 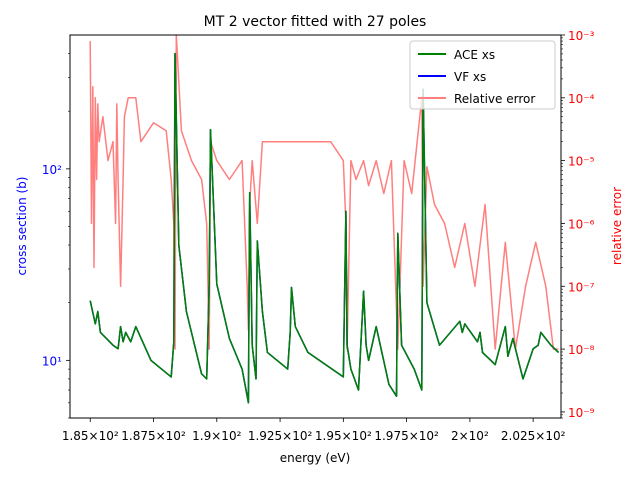 I want to click on left-y-axis-label: cross section (b), so click(x=22, y=226).